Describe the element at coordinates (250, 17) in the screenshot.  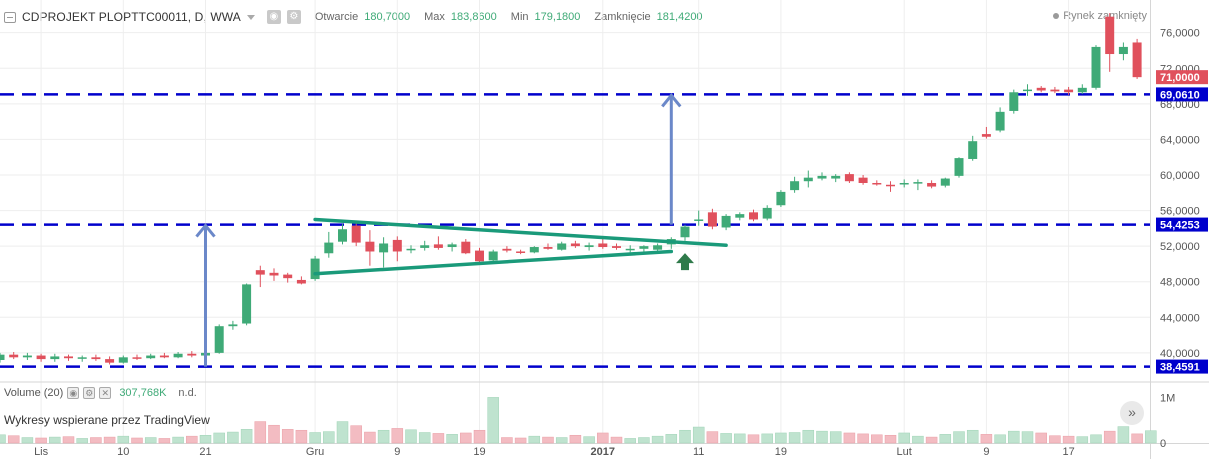
I see `chevron-down-icon` at that location.